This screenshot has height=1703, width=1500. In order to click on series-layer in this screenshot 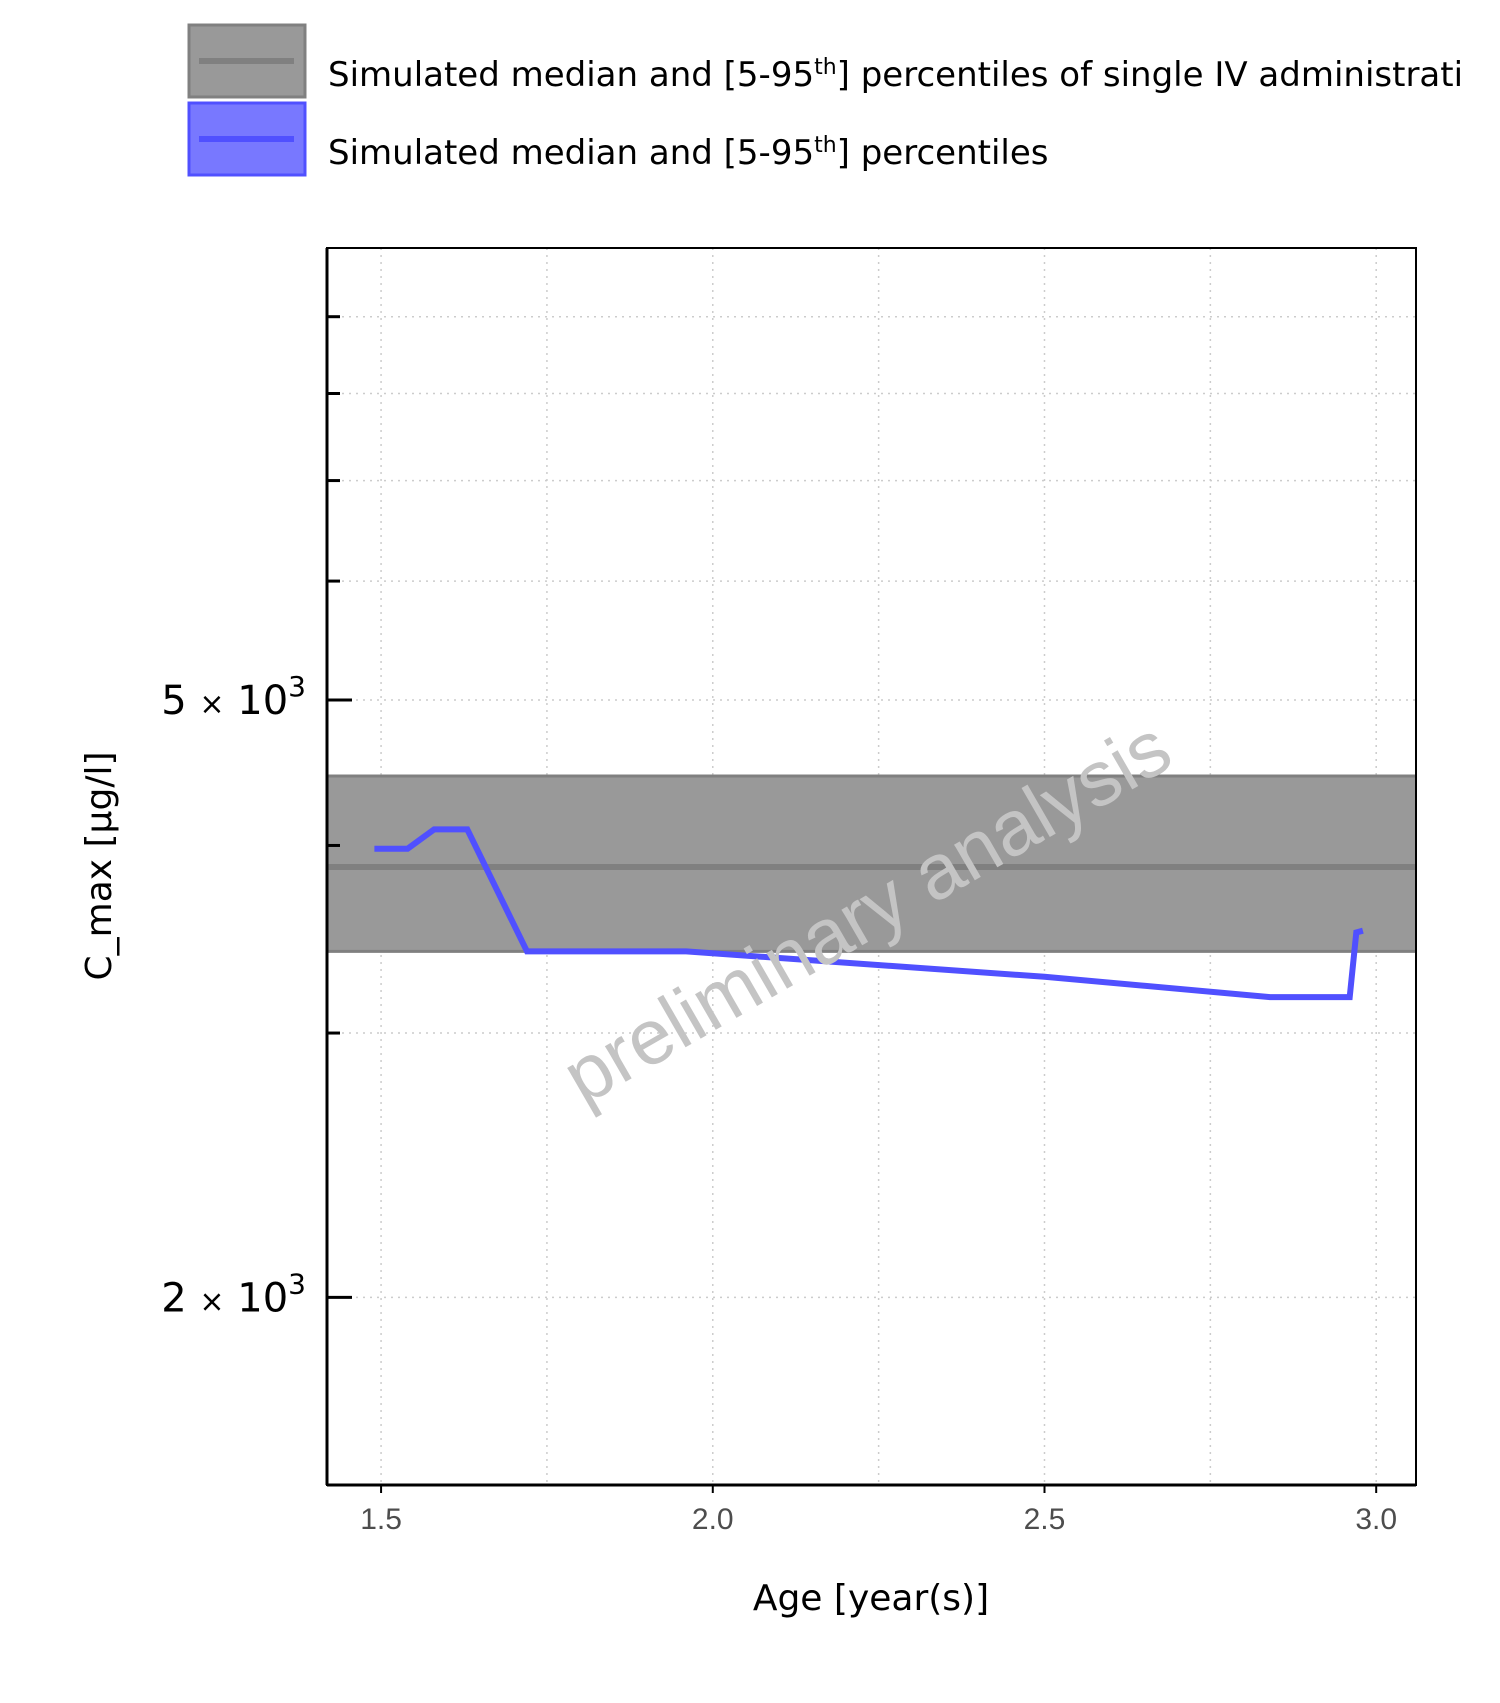, I will do `click(869, 913)`.